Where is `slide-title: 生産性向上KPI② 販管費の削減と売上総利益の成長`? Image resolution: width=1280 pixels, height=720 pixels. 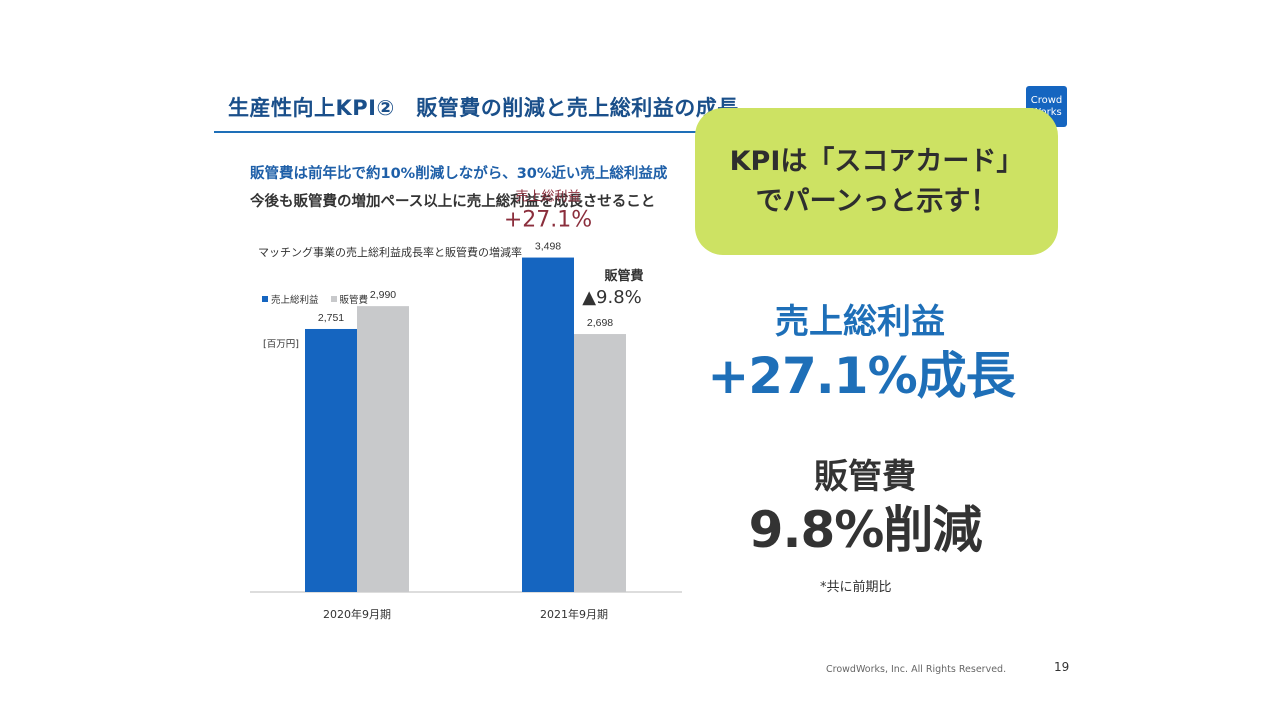
slide-title: 生産性向上KPI② 販管費の削減と売上総利益の成長 is located at coordinates (483, 108).